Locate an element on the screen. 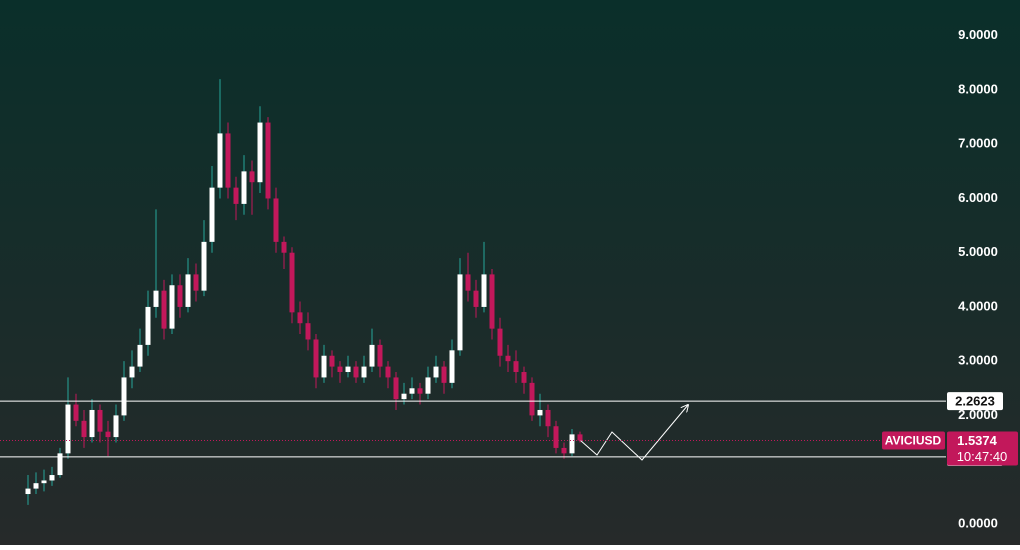  y-tick-label: 3.0000 is located at coordinates (978, 360).